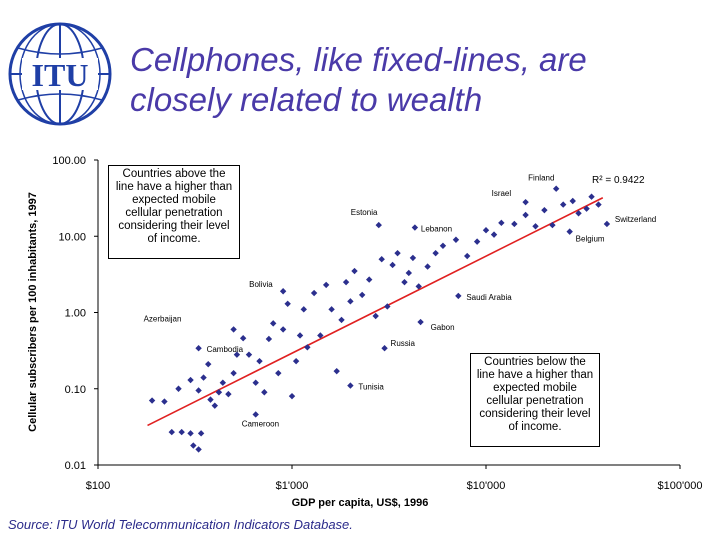  What do you see at coordinates (403, 343) in the screenshot?
I see `point-label: Russia` at bounding box center [403, 343].